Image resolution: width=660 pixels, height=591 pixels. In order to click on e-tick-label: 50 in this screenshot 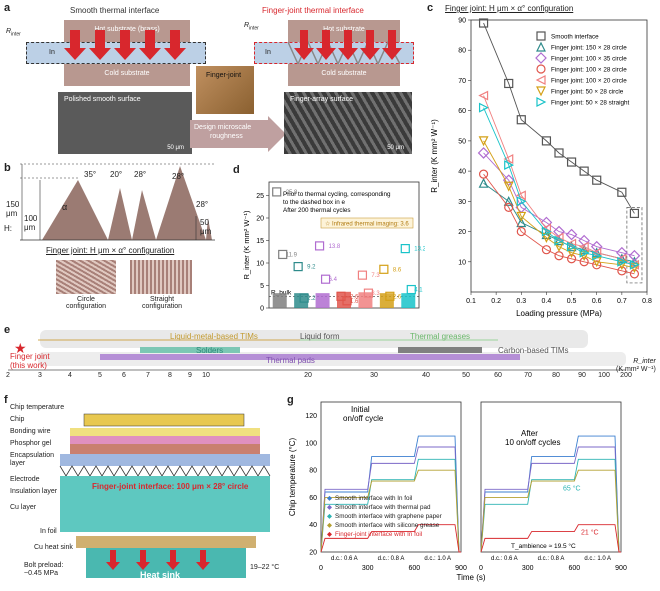, I will do `click(466, 375)`.